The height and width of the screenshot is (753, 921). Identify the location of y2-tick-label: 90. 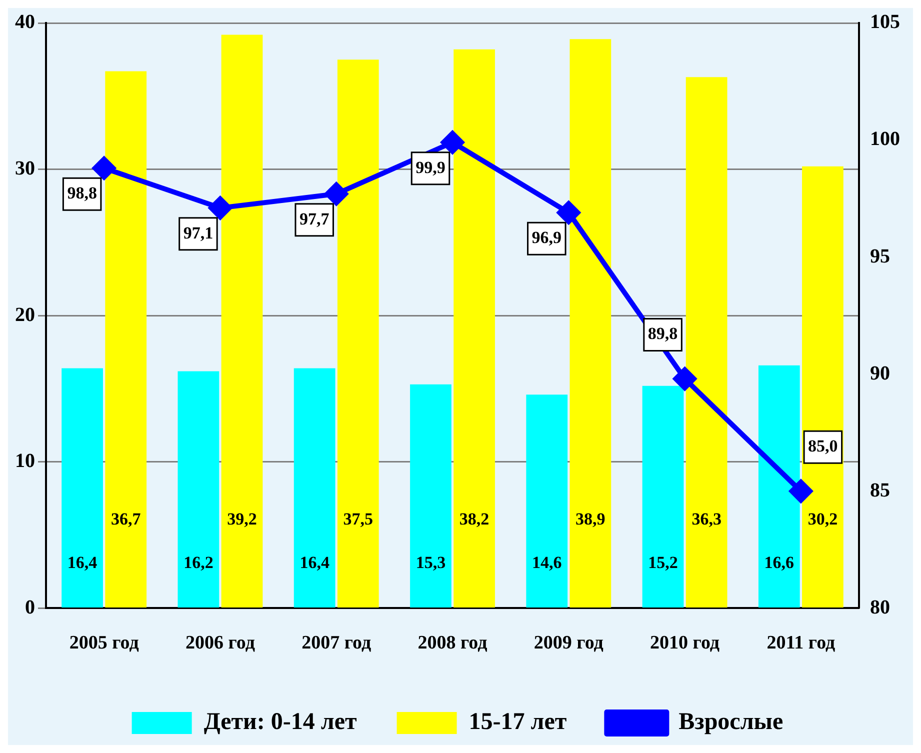
(880, 373).